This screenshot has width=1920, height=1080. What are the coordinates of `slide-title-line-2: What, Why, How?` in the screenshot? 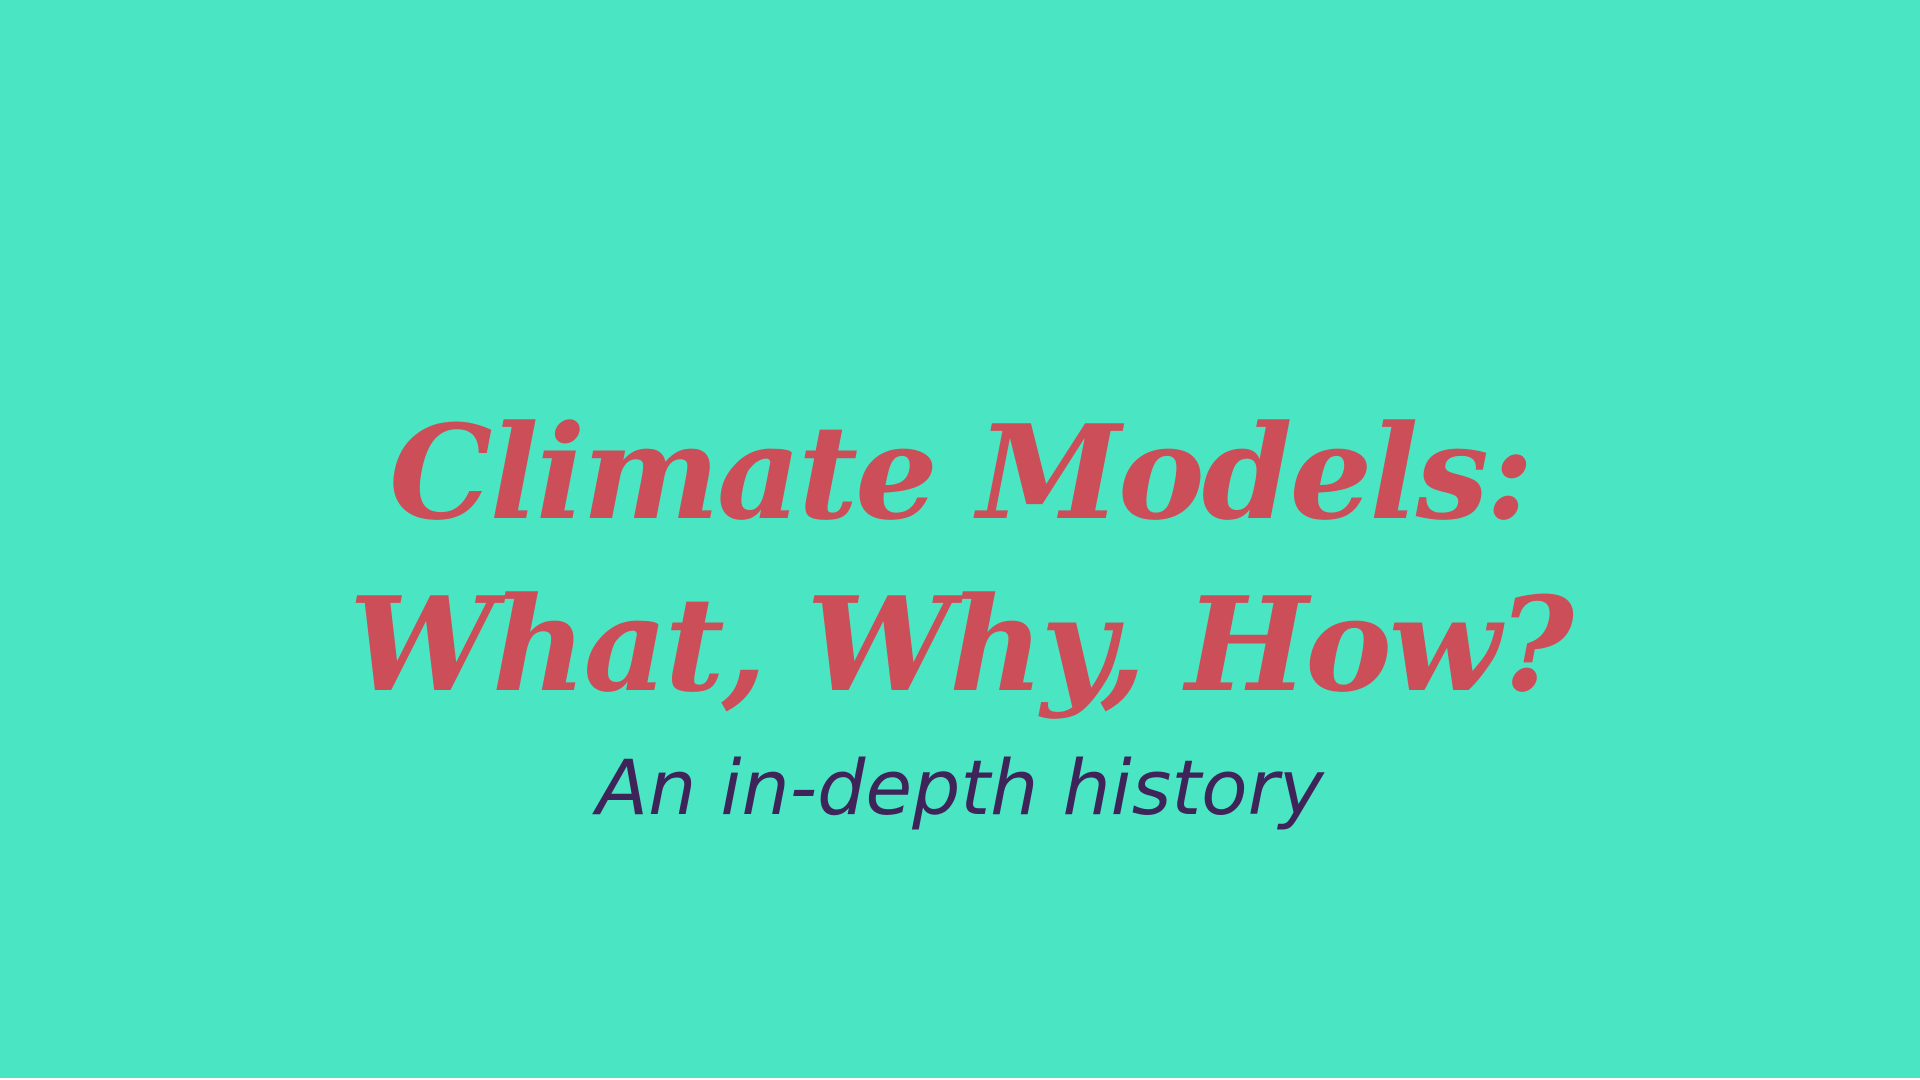 It's located at (961, 644).